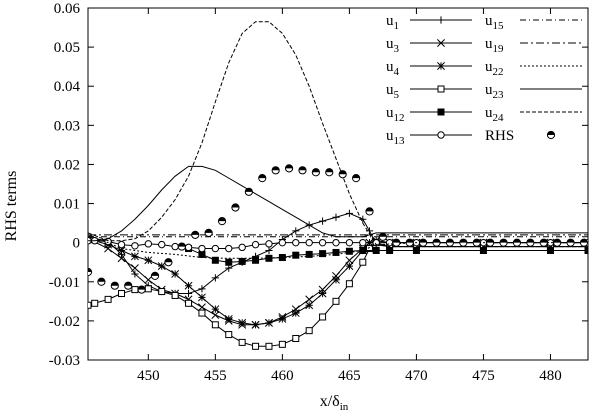  What do you see at coordinates (67, 87) in the screenshot?
I see `y-tick-label: 0.04` at bounding box center [67, 87].